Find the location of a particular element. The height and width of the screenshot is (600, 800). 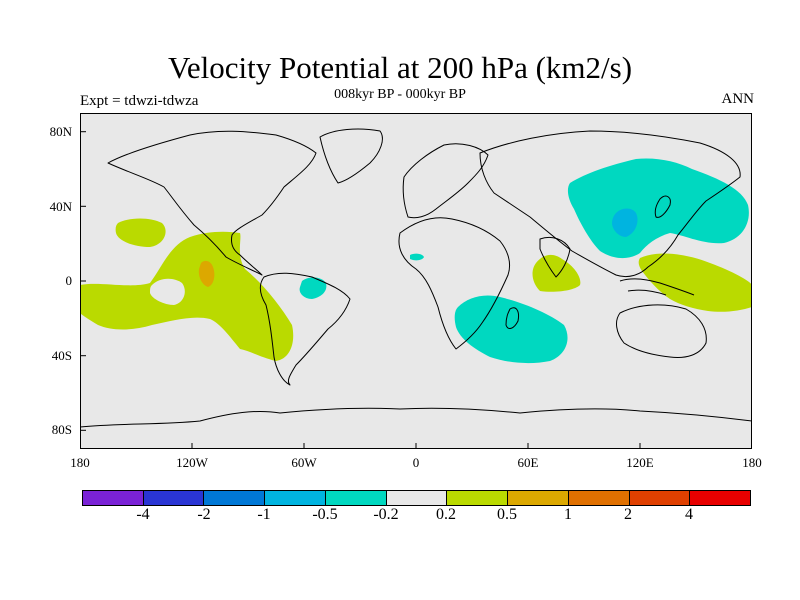

lon-label-60w: 60W is located at coordinates (304, 462).